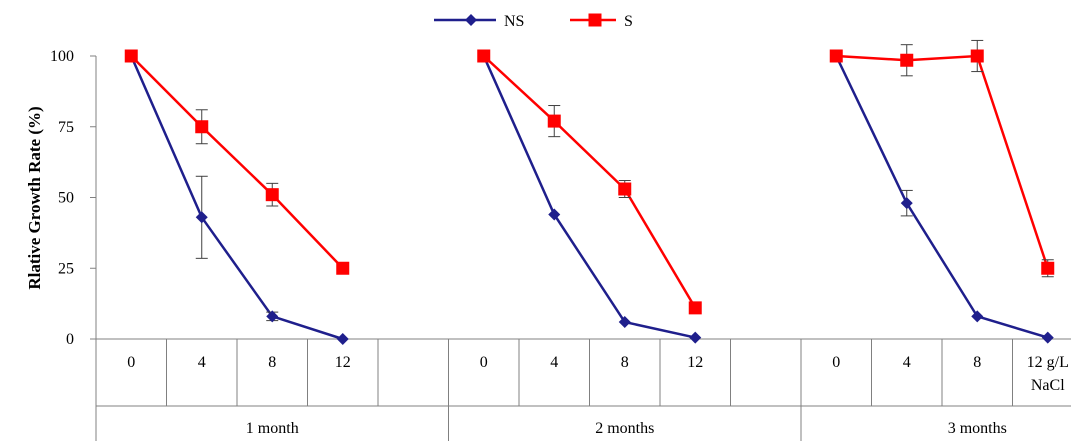 The image size is (1071, 441). Describe the element at coordinates (62, 56) in the screenshot. I see `y-tick-label: 100` at that location.